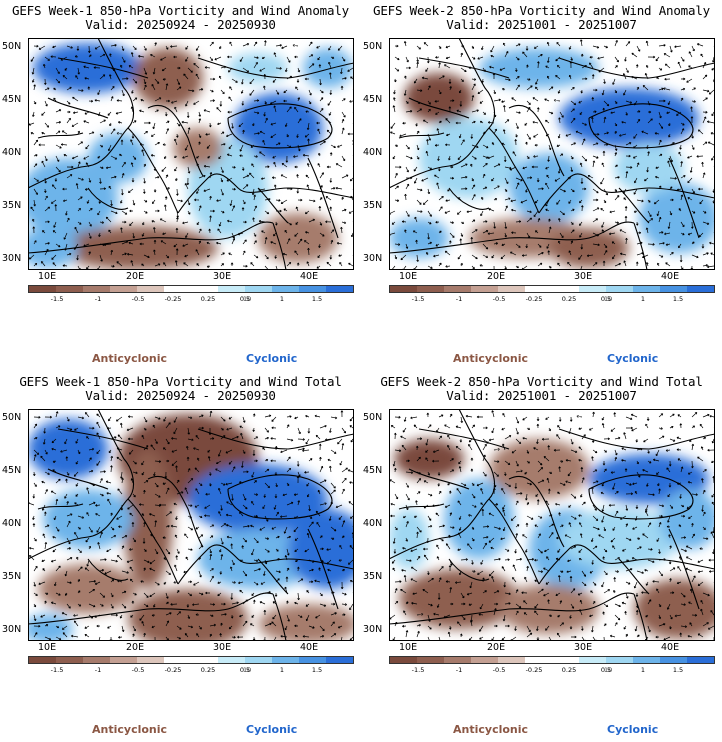  Describe the element at coordinates (138, 248) in the screenshot. I see `vorticity-region` at that location.